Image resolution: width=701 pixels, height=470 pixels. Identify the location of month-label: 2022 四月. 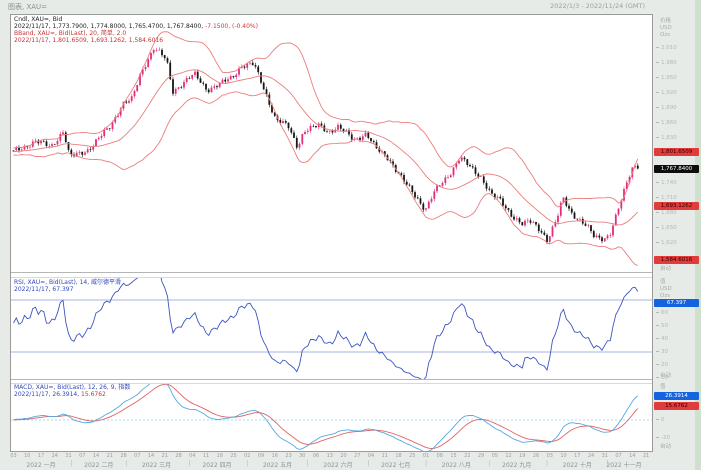
(217, 465).